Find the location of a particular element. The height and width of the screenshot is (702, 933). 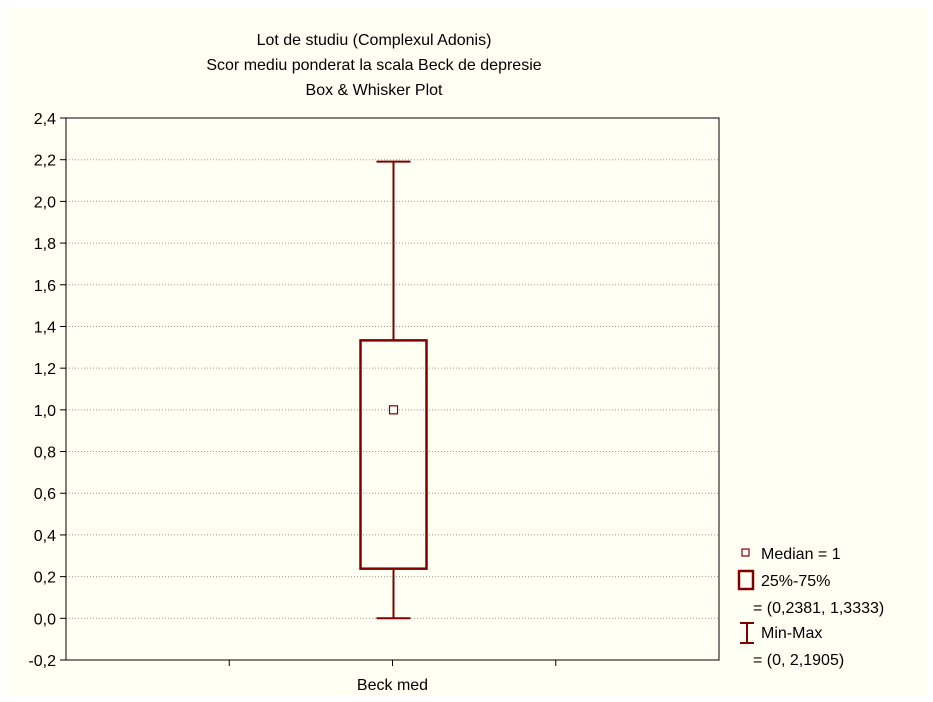

legend-label: = (0, 2,1905) is located at coordinates (798, 660).